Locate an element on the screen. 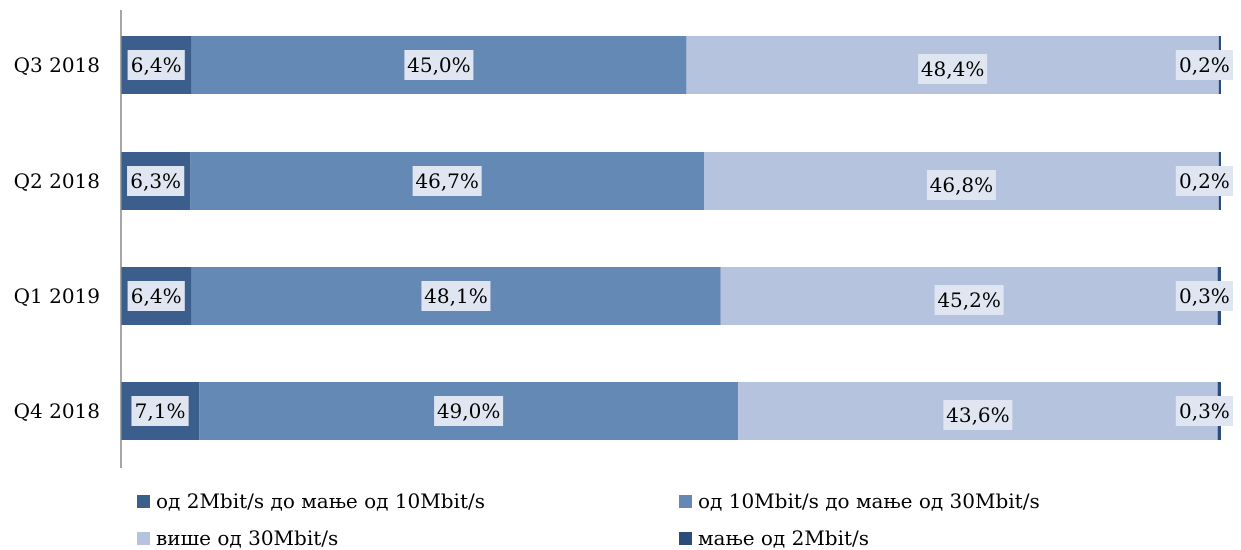  data-label: 48,1% is located at coordinates (456, 296).